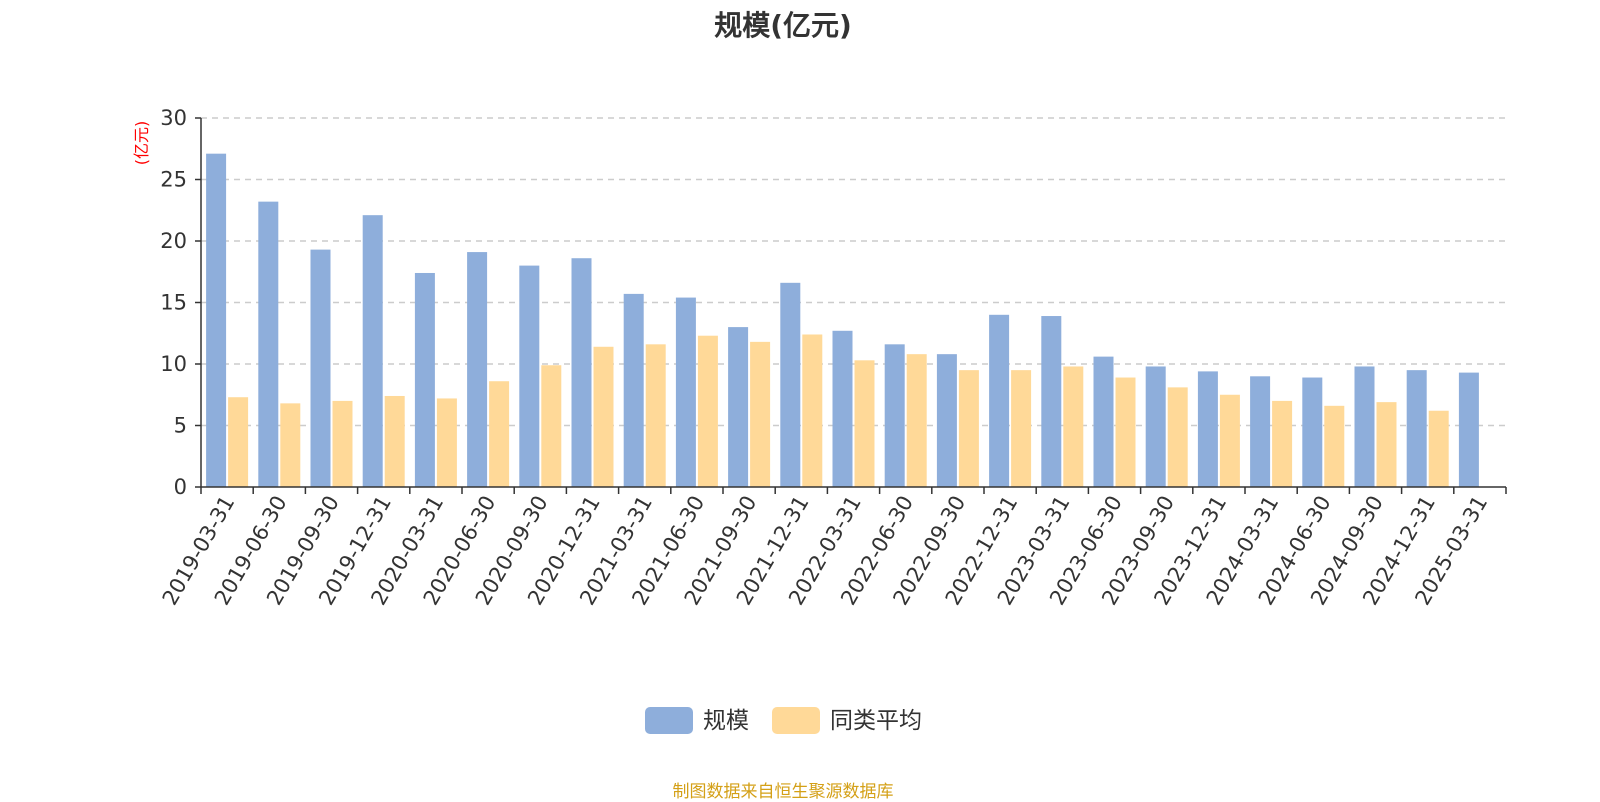  I want to click on y-tick-label: 0, so click(180, 487).